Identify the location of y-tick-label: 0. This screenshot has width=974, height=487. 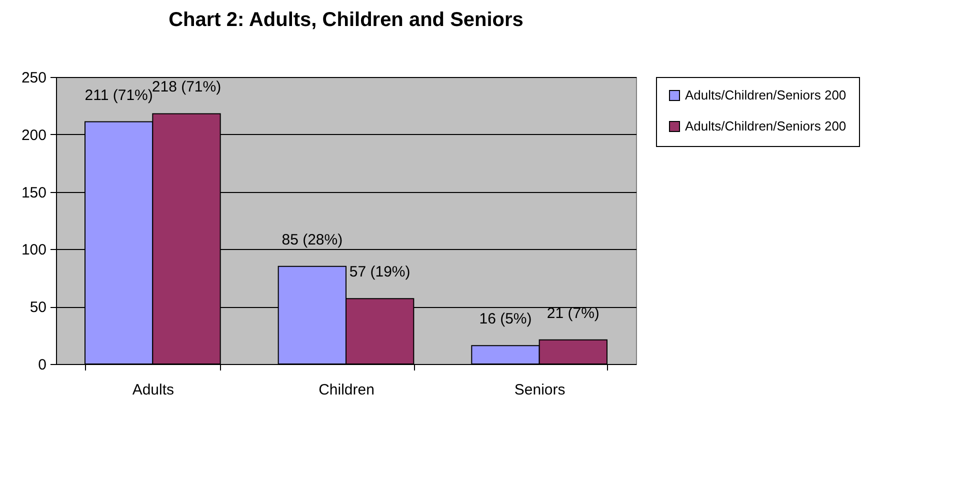
(42, 365).